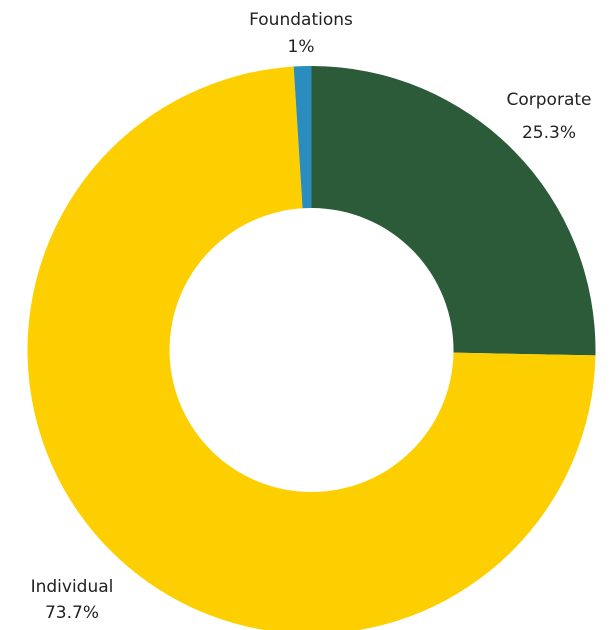  I want to click on slice-label-value: 25.3%, so click(549, 133).